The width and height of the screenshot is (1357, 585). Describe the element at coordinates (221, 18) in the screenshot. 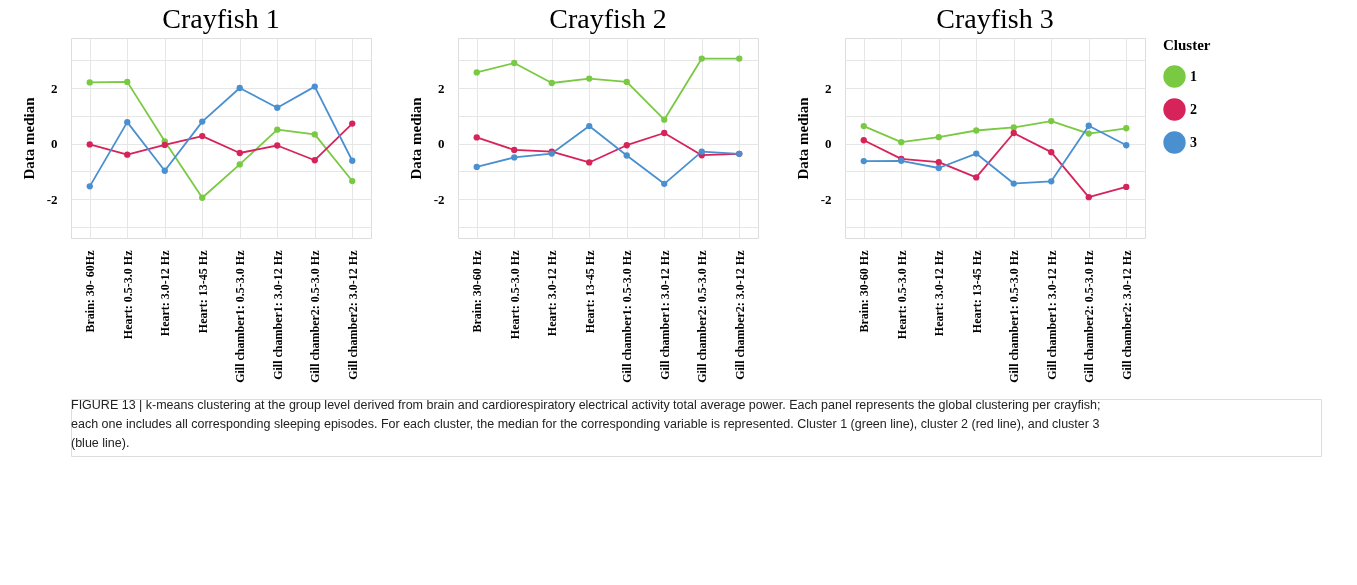

I see `chart-title: Crayfish 1` at that location.